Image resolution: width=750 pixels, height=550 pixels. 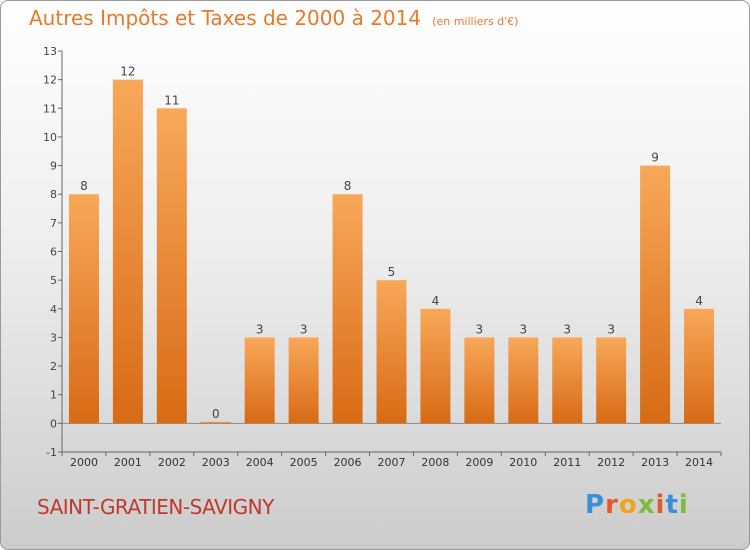 What do you see at coordinates (646, 505) in the screenshot?
I see `logo-letter: x` at bounding box center [646, 505].